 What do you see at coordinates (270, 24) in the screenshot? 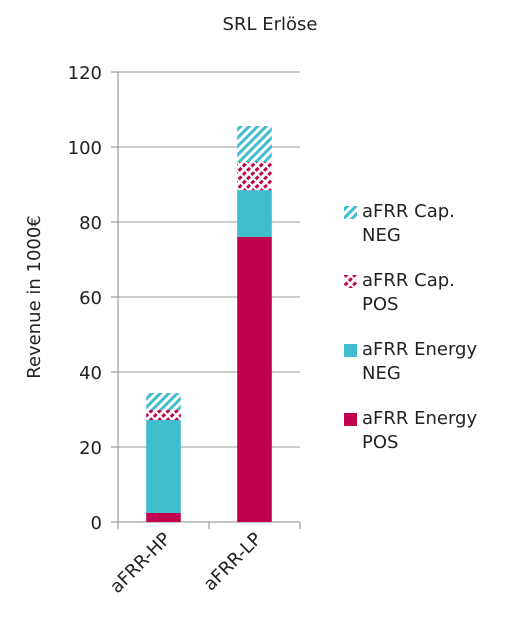
I see `chart-title: SRL Erlöse` at bounding box center [270, 24].